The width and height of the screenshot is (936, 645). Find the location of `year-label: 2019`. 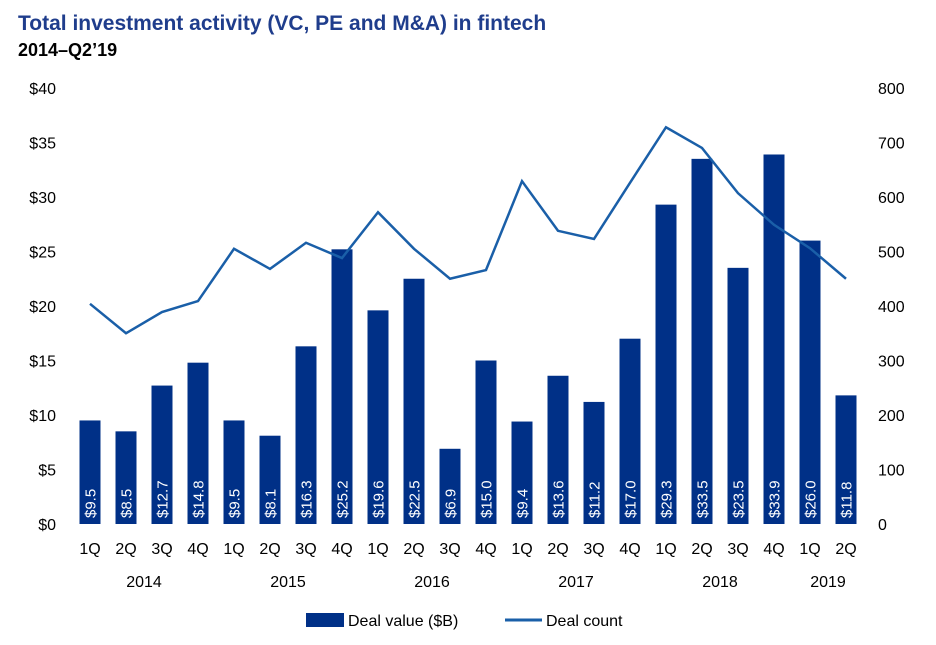

year-label: 2019 is located at coordinates (828, 582).